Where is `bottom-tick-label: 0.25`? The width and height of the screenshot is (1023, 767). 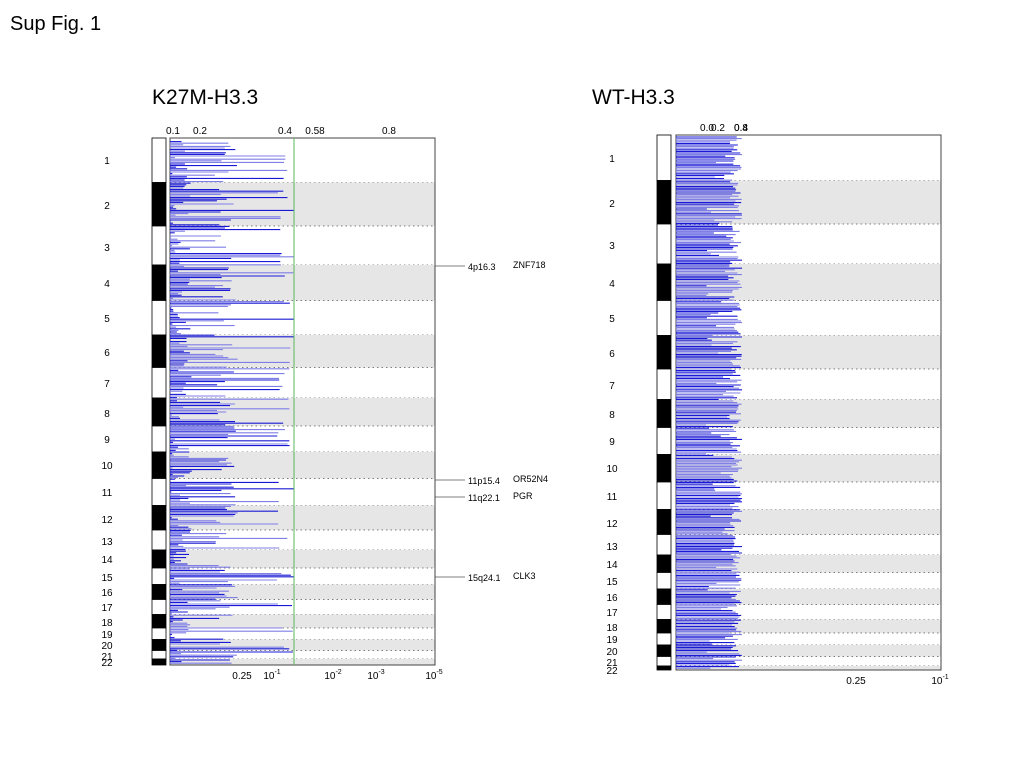
bottom-tick-label: 0.25 is located at coordinates (242, 676).